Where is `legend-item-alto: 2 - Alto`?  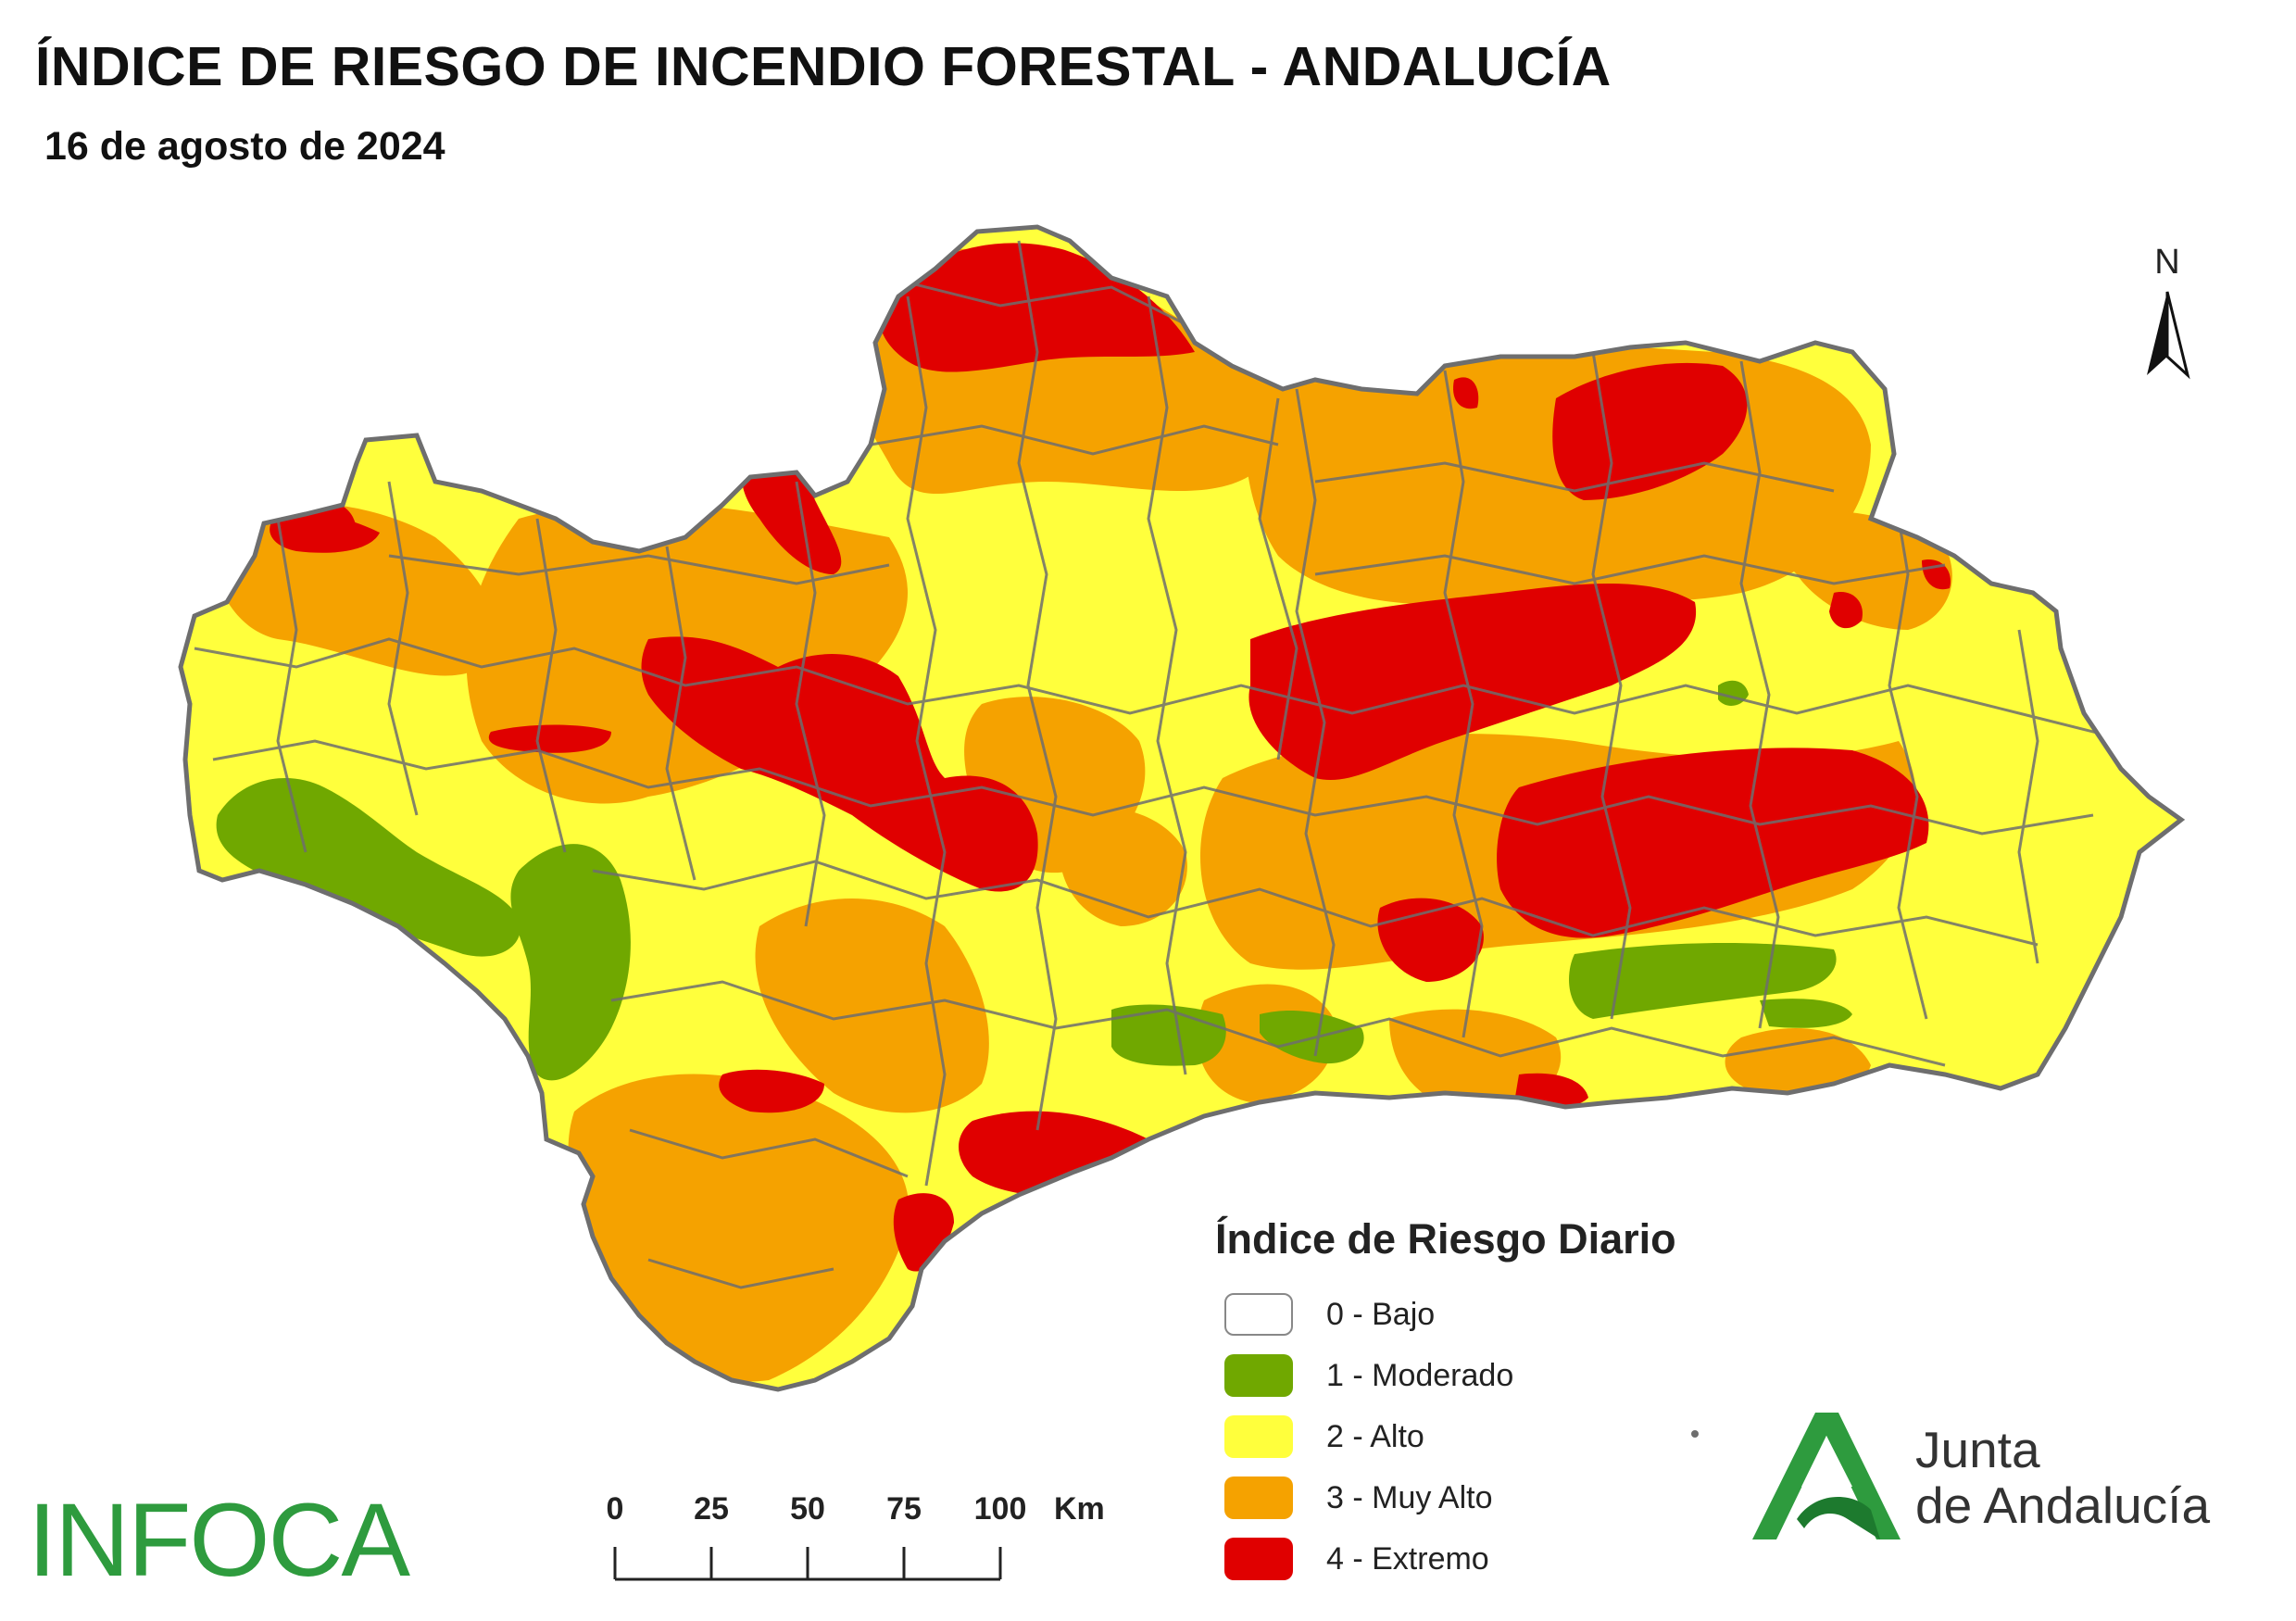
legend-item-alto: 2 - Alto is located at coordinates (1502, 1436).